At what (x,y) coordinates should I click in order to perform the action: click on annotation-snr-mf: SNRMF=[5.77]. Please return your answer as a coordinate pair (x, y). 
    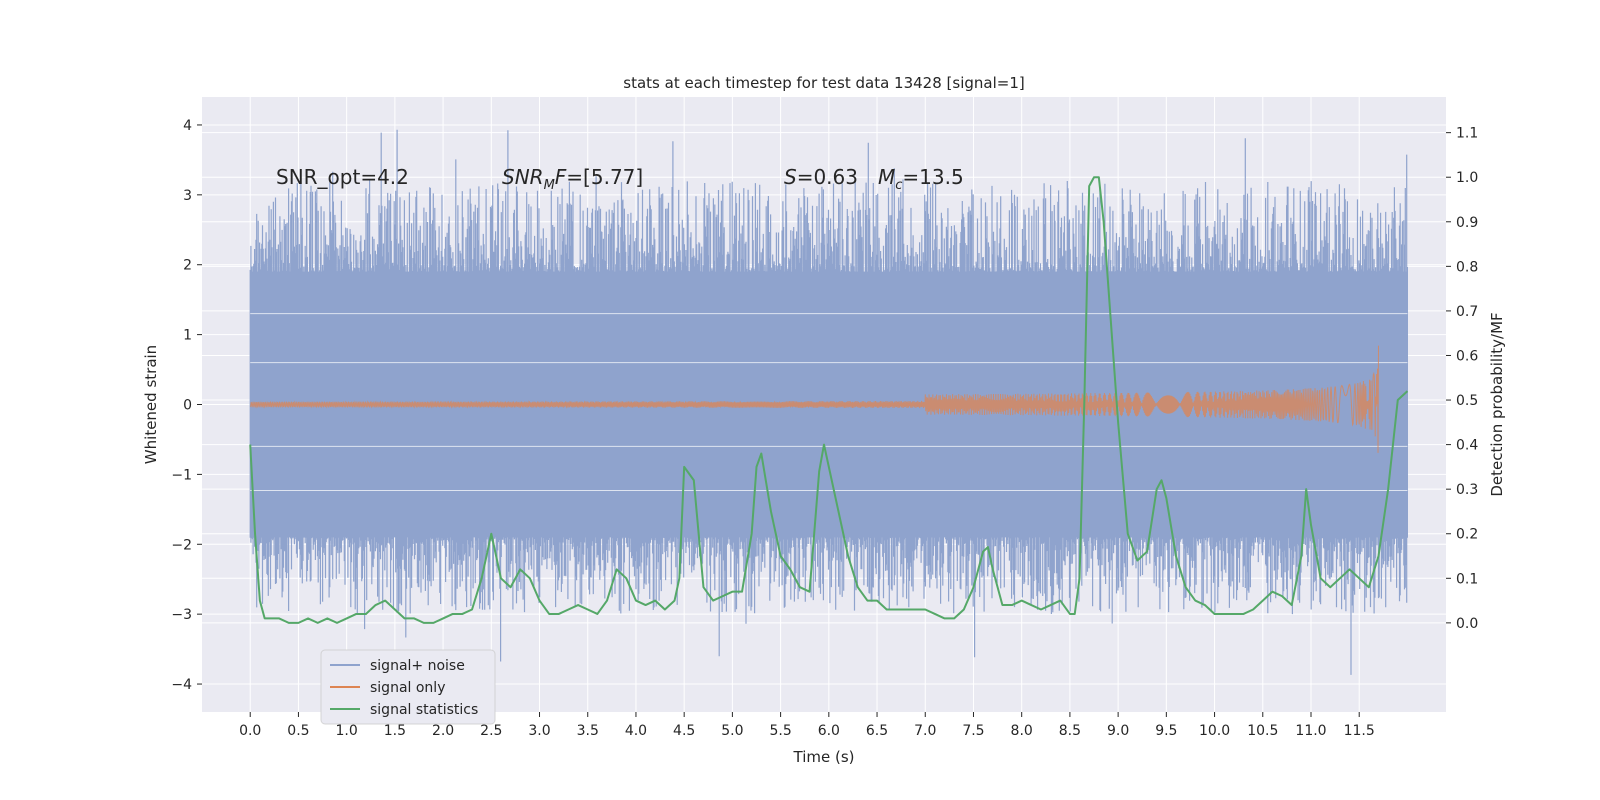
    Looking at the image, I should click on (572, 179).